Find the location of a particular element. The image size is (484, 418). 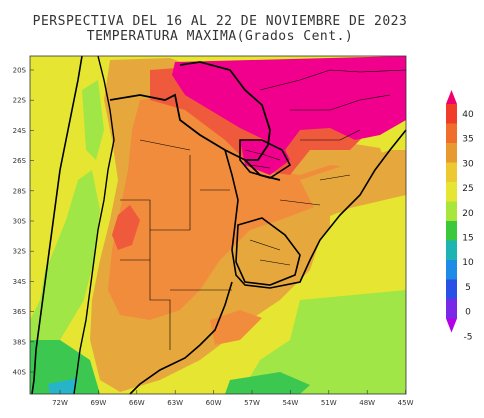

lat-label-40S: 40S is located at coordinates (20, 373).